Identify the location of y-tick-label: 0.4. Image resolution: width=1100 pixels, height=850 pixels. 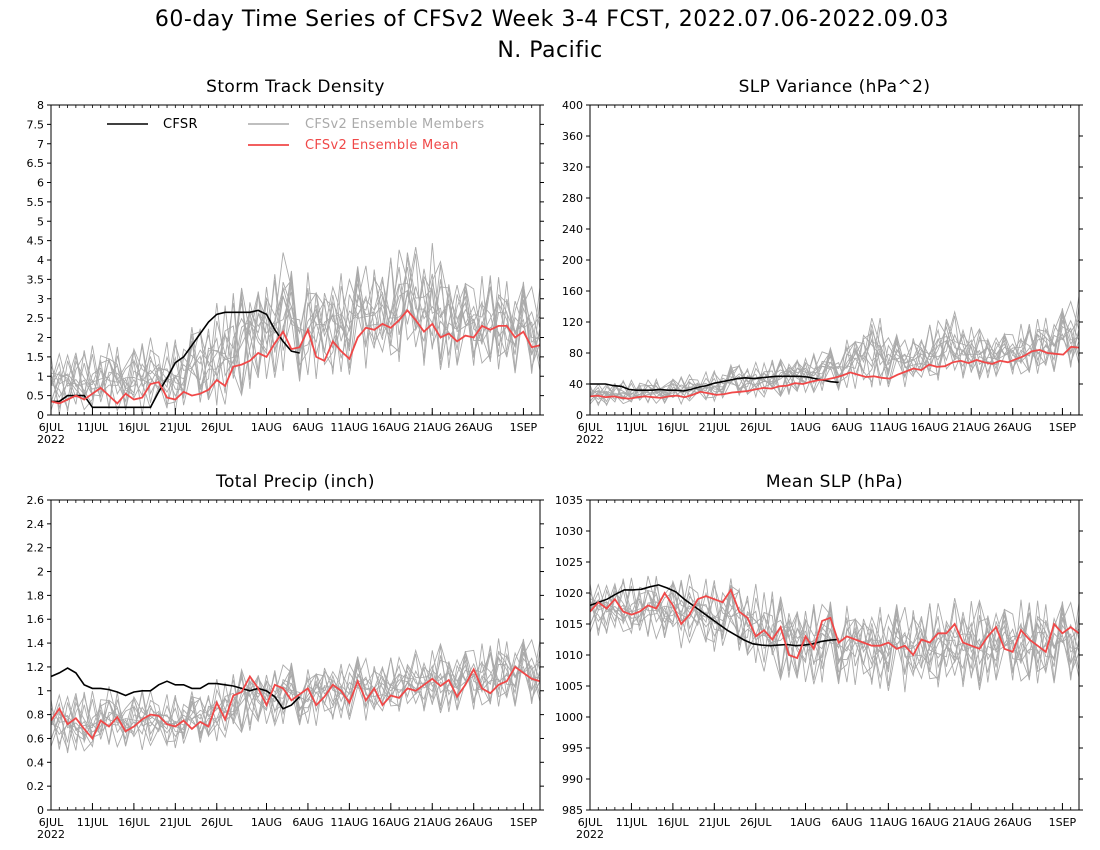
(36, 762).